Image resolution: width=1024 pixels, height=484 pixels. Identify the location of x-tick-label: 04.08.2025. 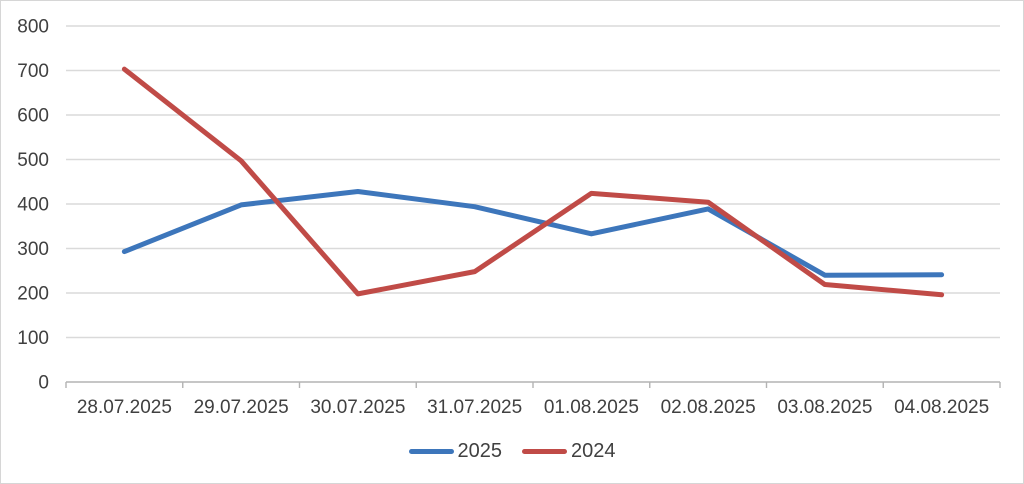
(941, 407).